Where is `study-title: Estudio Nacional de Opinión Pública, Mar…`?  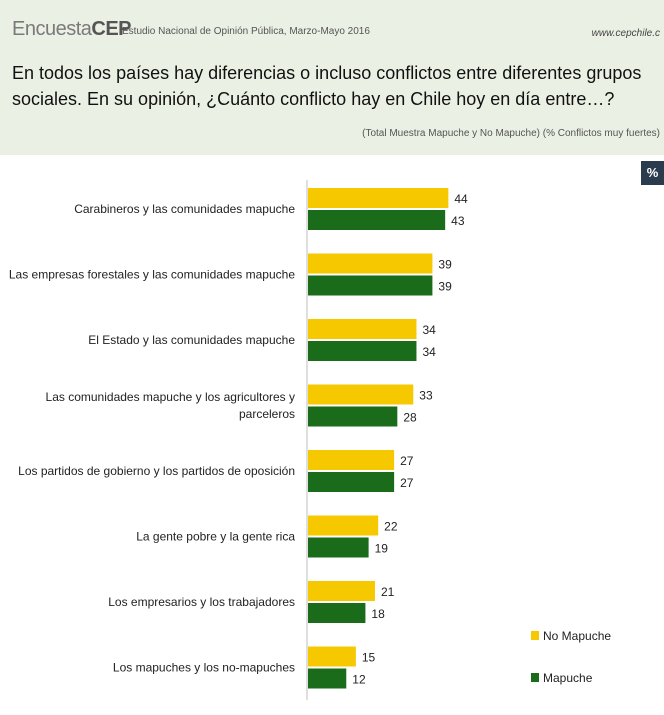
study-title: Estudio Nacional de Opinión Pública, Mar… is located at coordinates (246, 31).